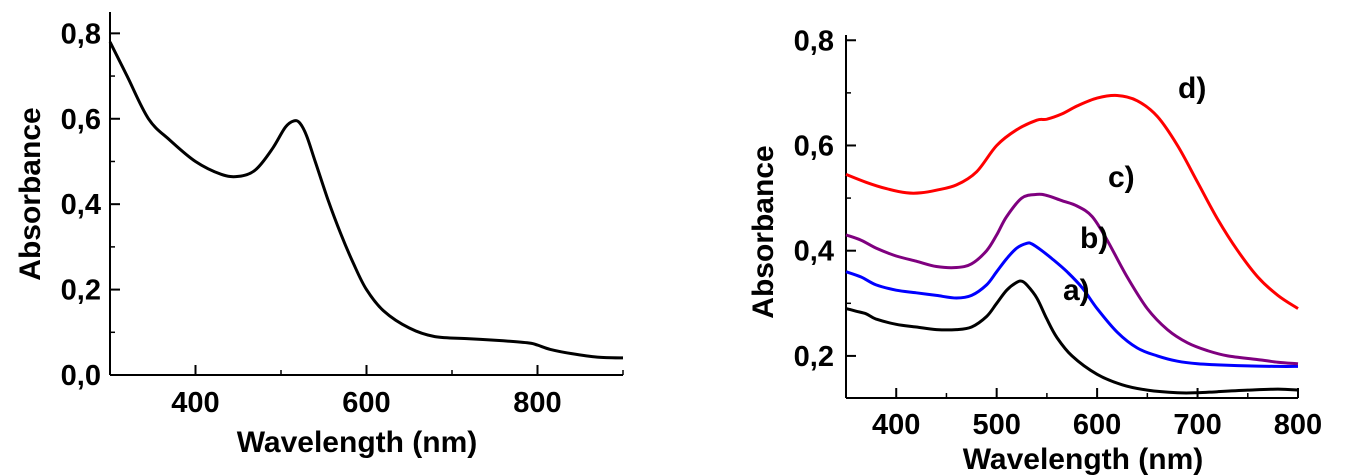  I want to click on series-label-d: d), so click(1192, 88).